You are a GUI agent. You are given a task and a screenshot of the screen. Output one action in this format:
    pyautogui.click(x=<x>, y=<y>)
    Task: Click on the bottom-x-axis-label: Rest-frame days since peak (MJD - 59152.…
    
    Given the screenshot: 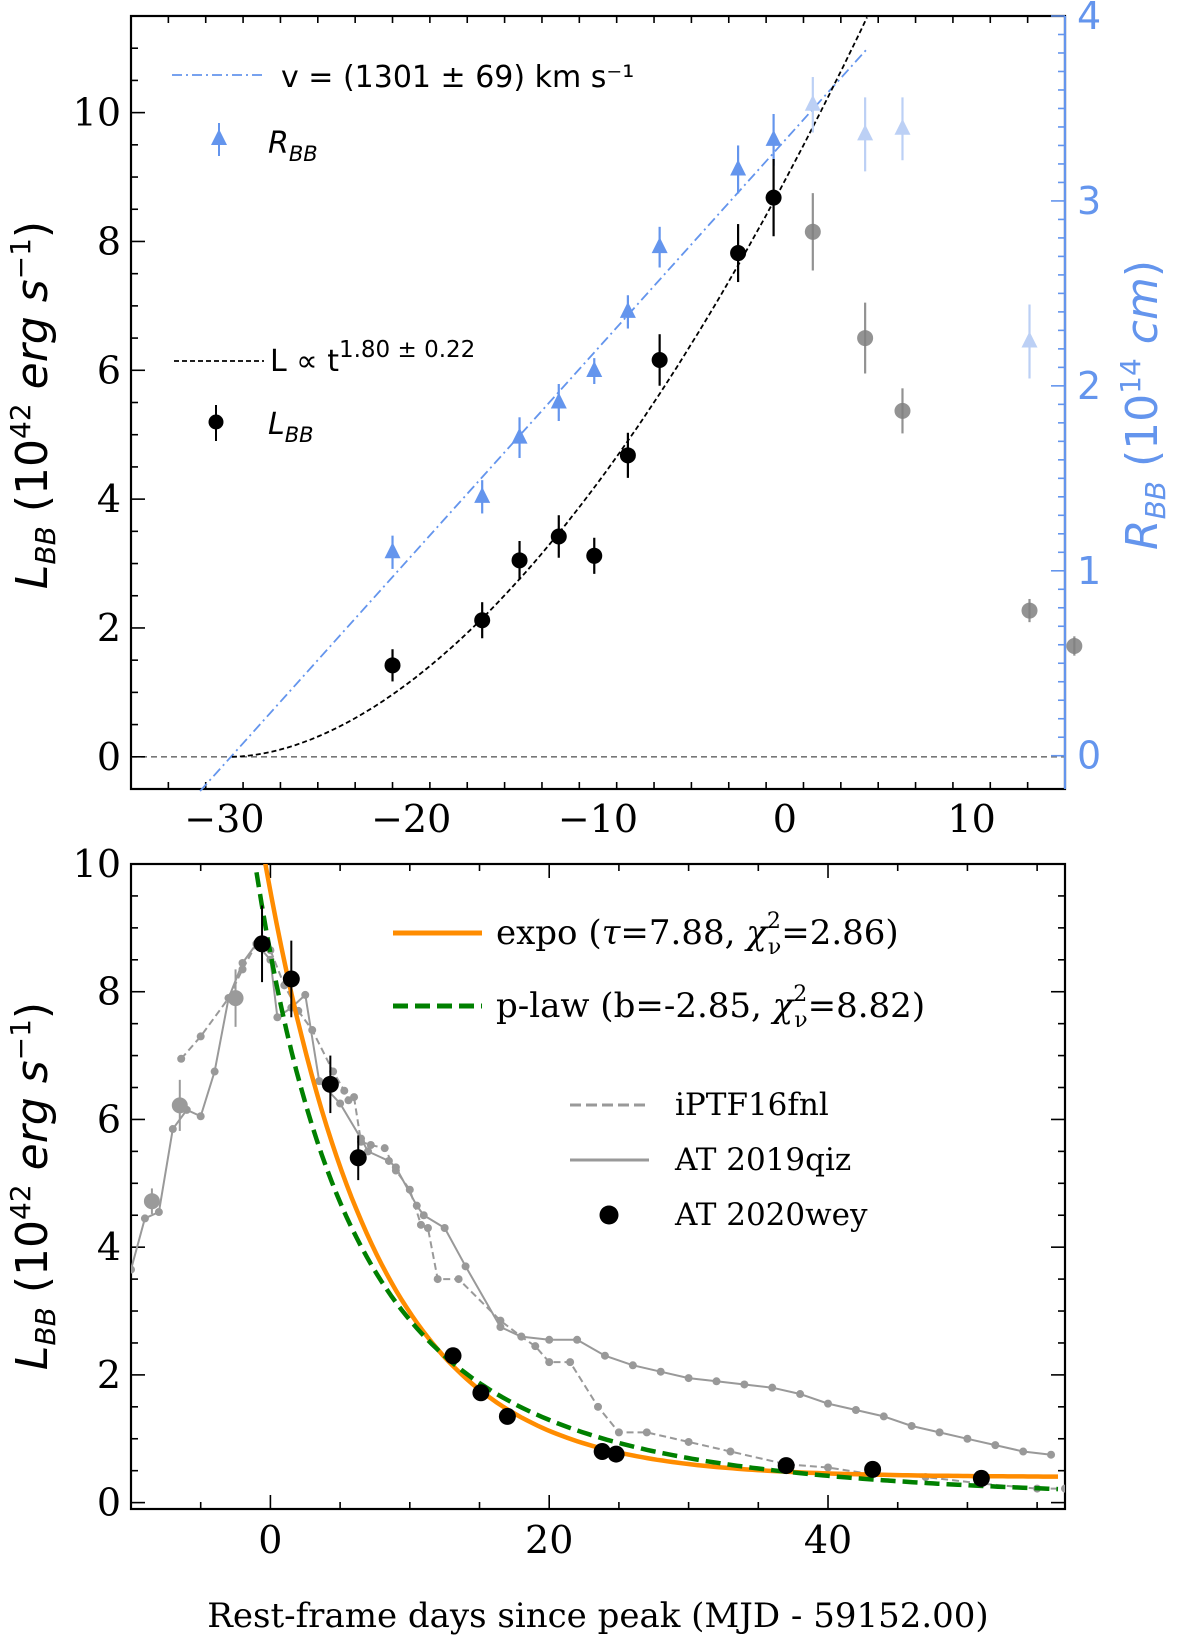 What is the action you would take?
    pyautogui.click(x=597, y=1616)
    